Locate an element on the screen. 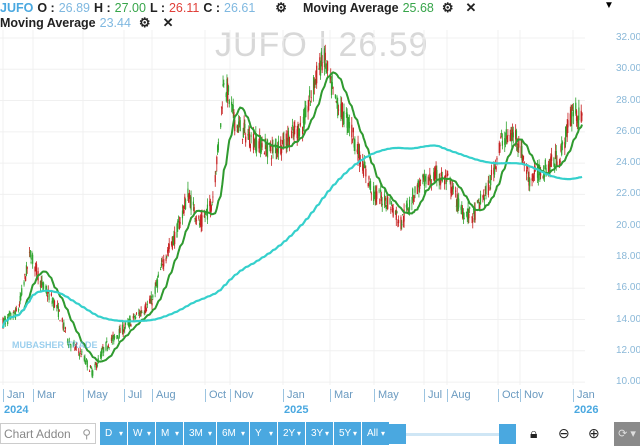 This screenshot has width=640, height=446. high-value: 27.00 is located at coordinates (130, 8).